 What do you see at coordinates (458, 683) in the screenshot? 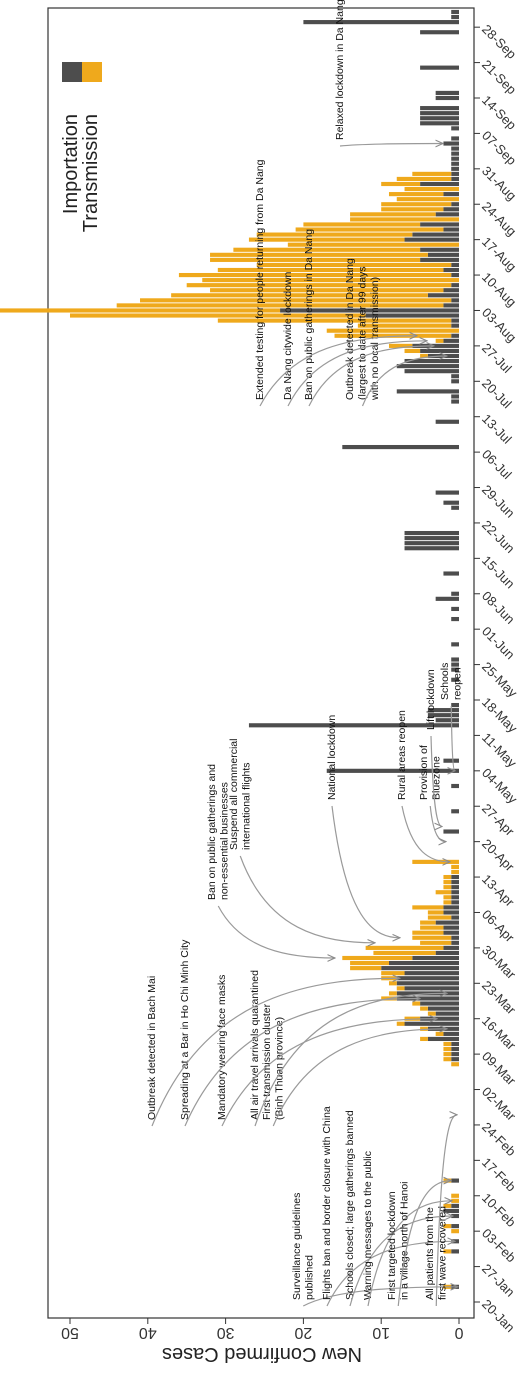
I see `annotation-text: reopen` at bounding box center [458, 683].